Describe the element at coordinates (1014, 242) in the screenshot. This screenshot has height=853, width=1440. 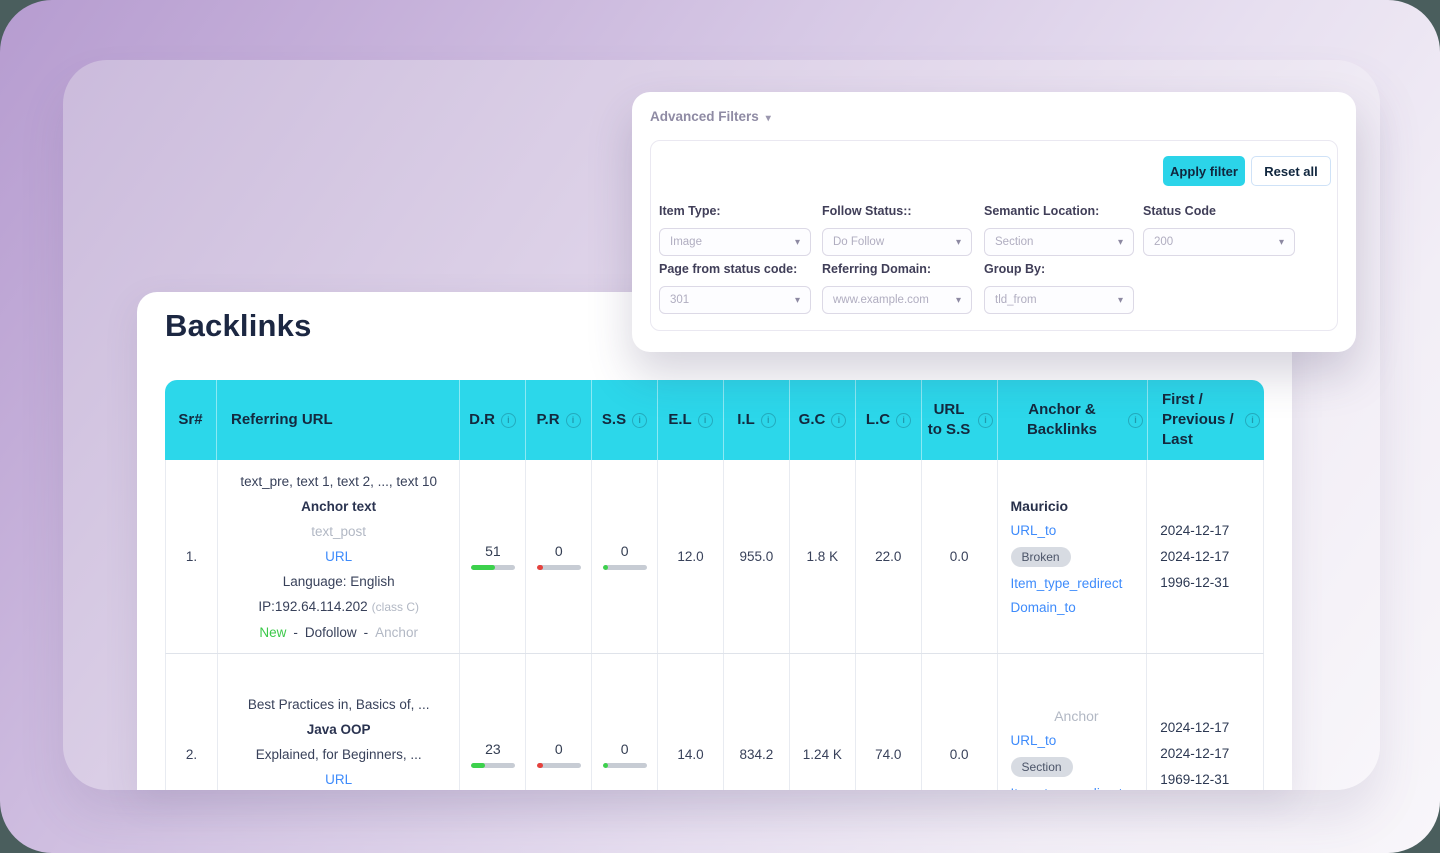
I see `select-value: Section` at that location.